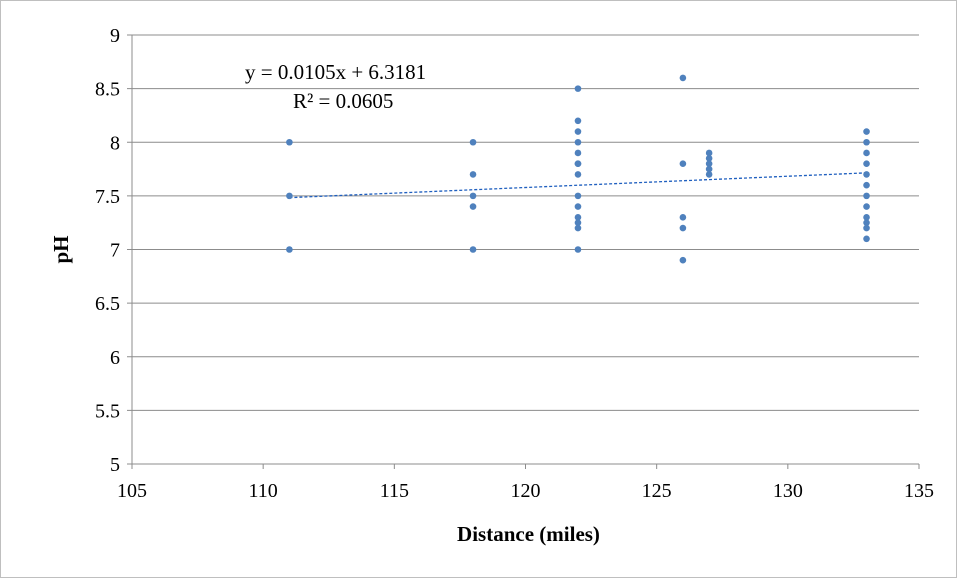 This screenshot has height=579, width=957. I want to click on y-tick-label-1: 5.5, so click(107, 411).